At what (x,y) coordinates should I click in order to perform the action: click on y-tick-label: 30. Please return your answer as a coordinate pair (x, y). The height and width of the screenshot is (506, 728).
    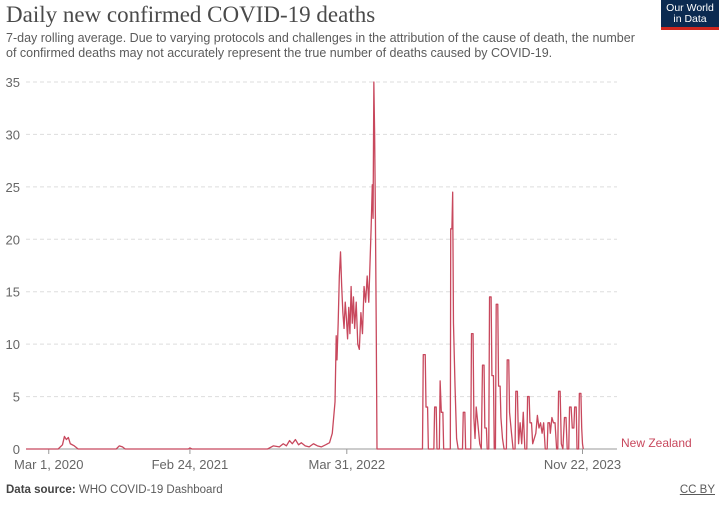
    Looking at the image, I should click on (13, 134).